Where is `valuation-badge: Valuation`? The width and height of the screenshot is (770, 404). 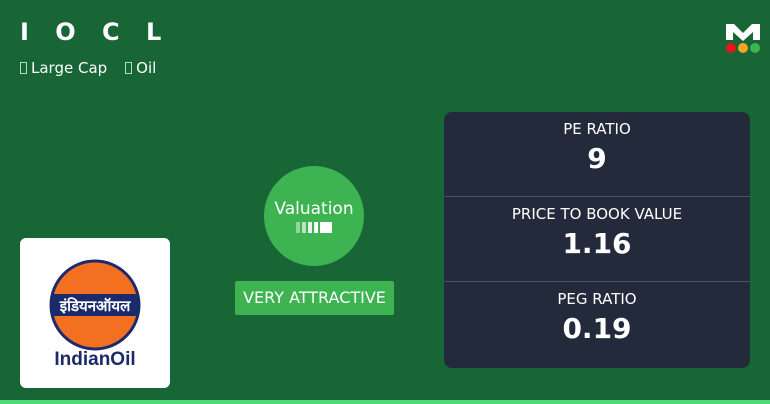 valuation-badge: Valuation is located at coordinates (314, 216).